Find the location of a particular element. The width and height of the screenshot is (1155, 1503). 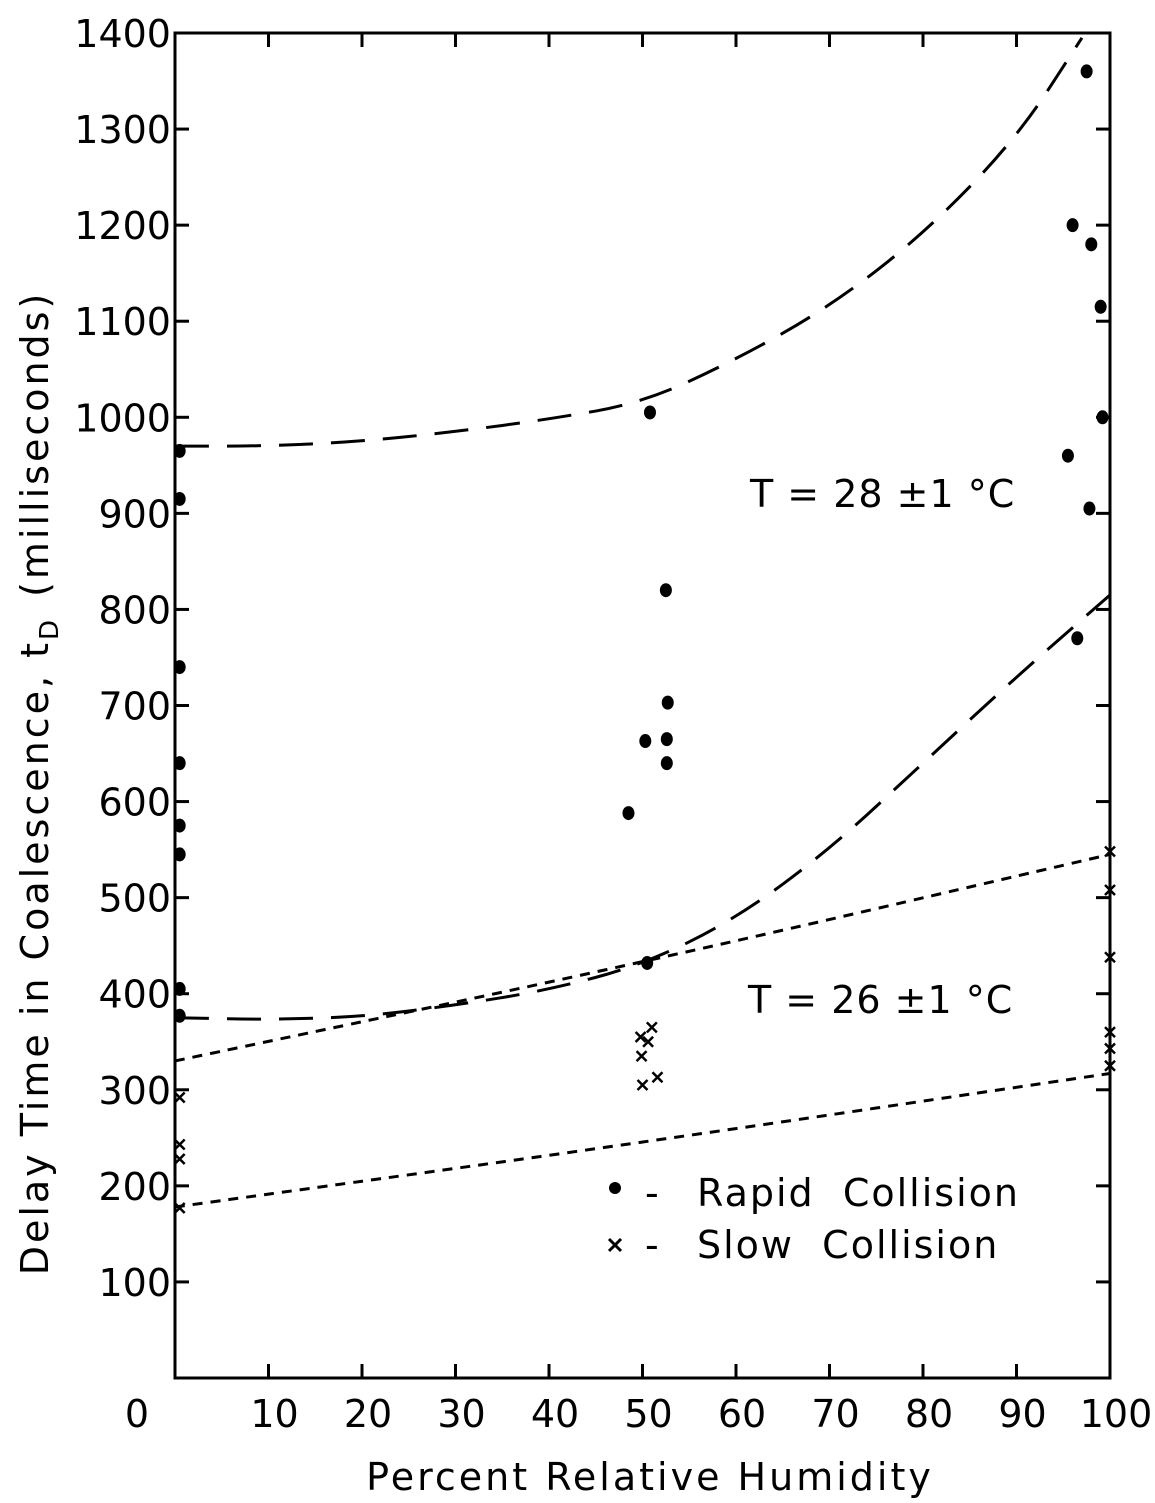

legend-label-slow: Slow Collision is located at coordinates (848, 1245).